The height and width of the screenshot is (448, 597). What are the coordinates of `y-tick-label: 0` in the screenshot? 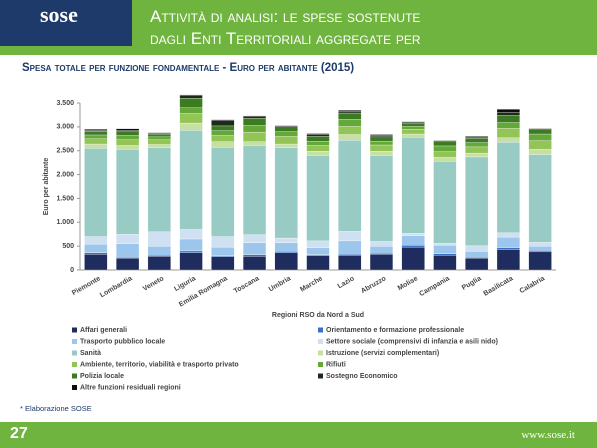 It's located at (72, 270).